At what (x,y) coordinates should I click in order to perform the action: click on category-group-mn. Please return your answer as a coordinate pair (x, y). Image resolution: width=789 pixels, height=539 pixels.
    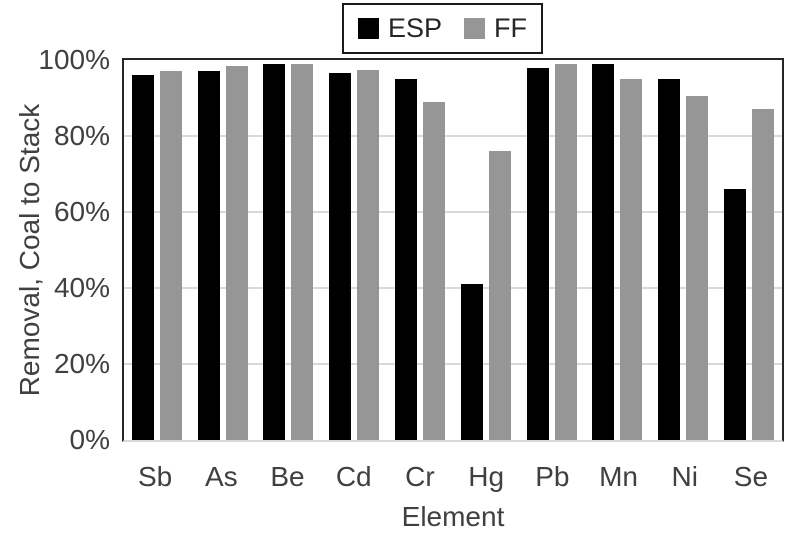
    Looking at the image, I should click on (618, 250).